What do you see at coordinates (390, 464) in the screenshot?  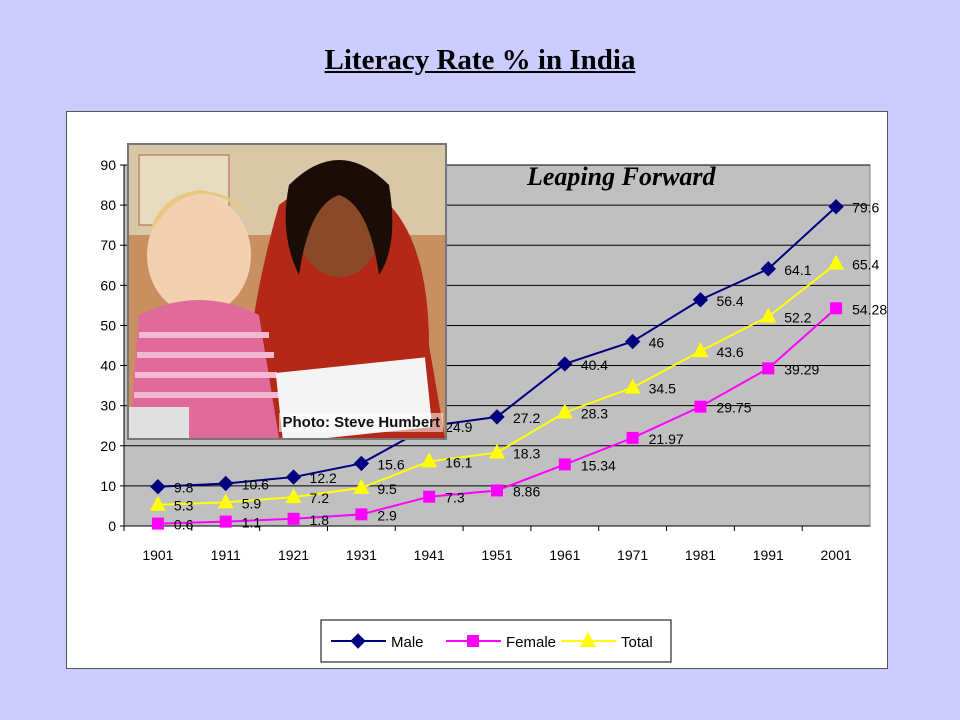 I see `male-data-label: 15.6` at bounding box center [390, 464].